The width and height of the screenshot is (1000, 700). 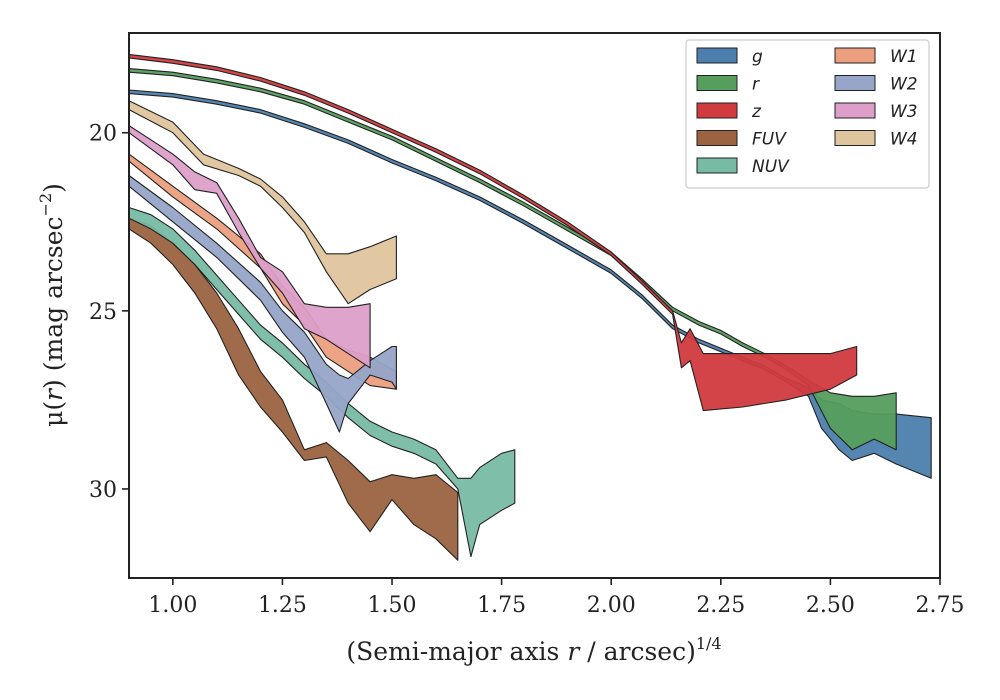 What do you see at coordinates (556, 598) in the screenshot?
I see `x-axis-ticks: 1.00 1.25 1.50 1.75 2.00 2.25 2.50 2.75` at bounding box center [556, 598].